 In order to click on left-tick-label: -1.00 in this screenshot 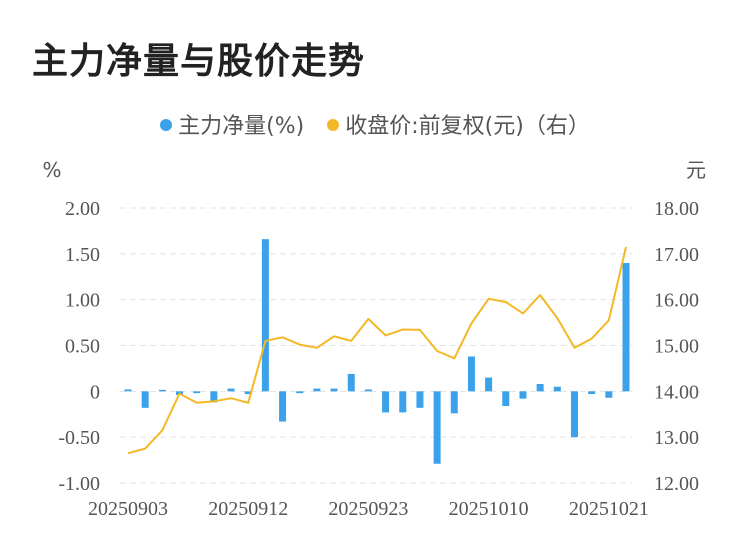, I will do `click(79, 484)`.